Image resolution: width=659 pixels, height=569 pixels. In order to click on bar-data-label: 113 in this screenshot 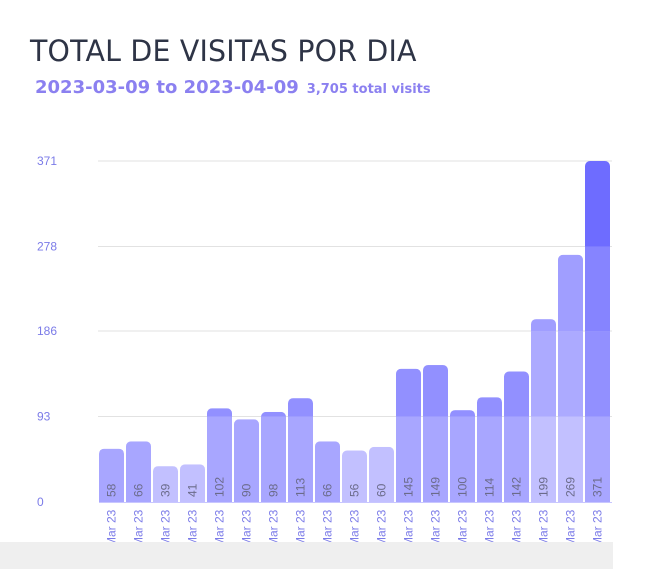, I will do `click(301, 487)`.